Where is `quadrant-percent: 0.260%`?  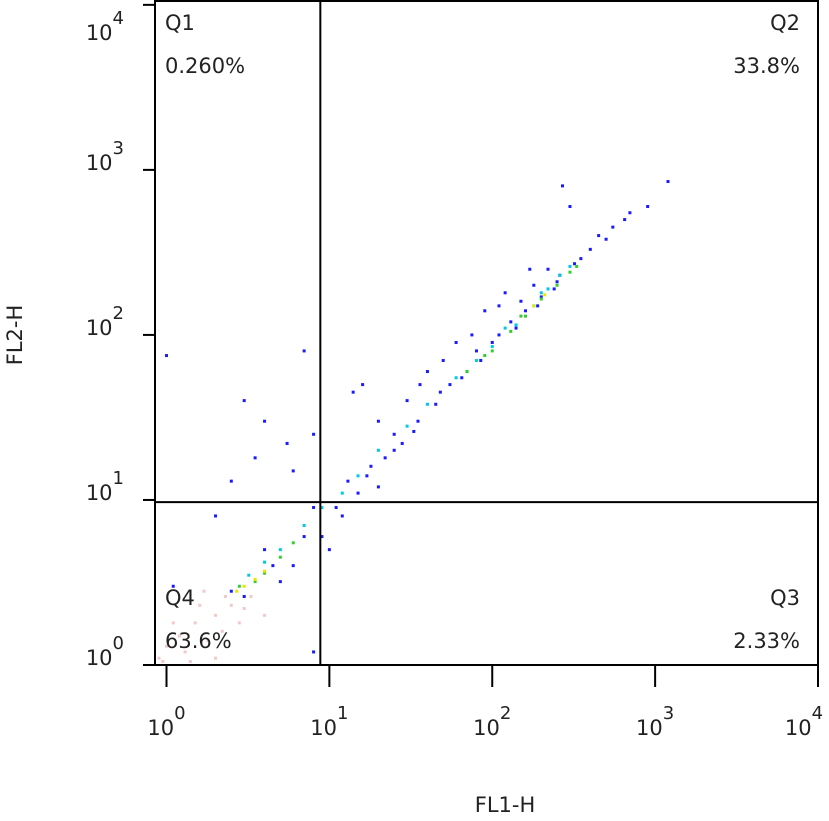
quadrant-percent: 0.260% is located at coordinates (205, 66).